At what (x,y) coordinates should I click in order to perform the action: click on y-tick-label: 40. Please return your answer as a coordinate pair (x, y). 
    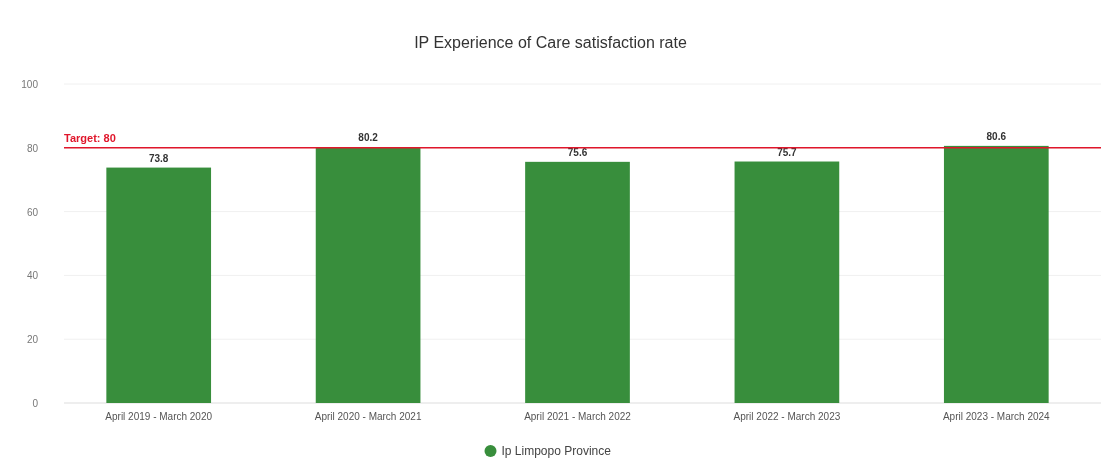
    Looking at the image, I should click on (32, 276).